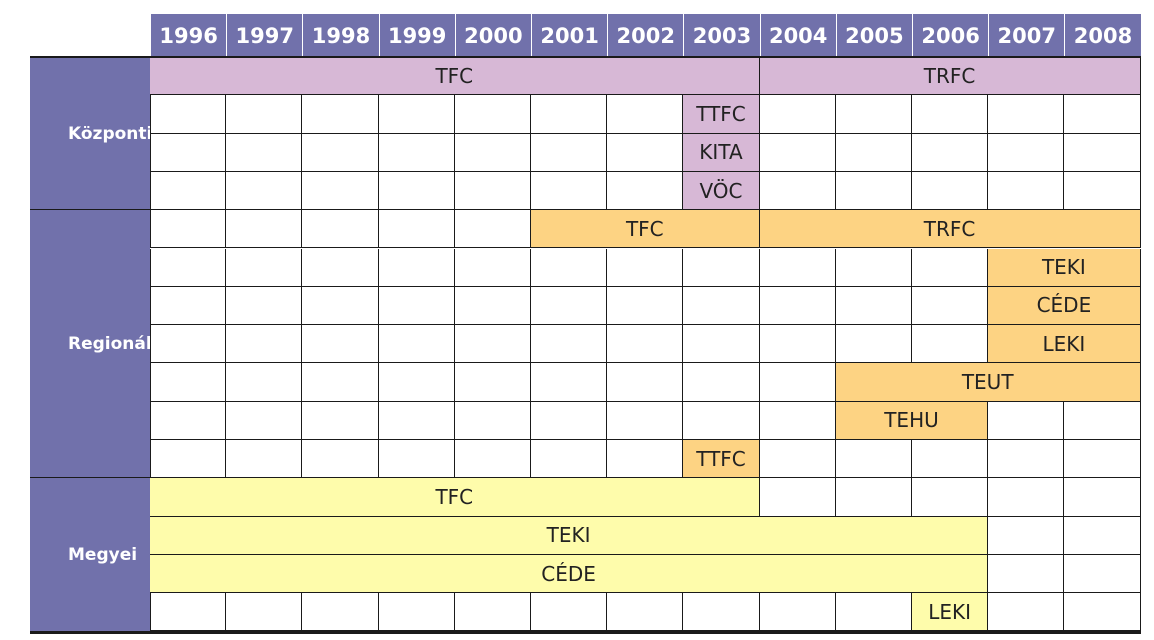  Describe the element at coordinates (416, 35) in the screenshot. I see `year-header-1999: 1999` at that location.